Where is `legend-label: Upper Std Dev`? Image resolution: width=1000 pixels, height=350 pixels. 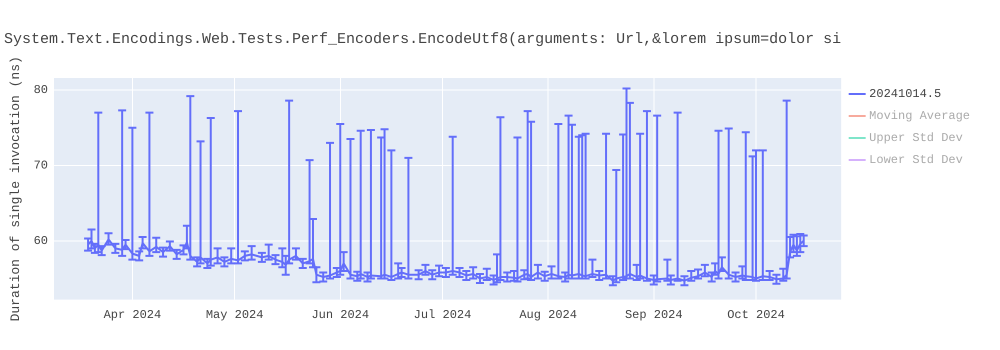
legend-label: Upper Std Dev is located at coordinates (916, 138).